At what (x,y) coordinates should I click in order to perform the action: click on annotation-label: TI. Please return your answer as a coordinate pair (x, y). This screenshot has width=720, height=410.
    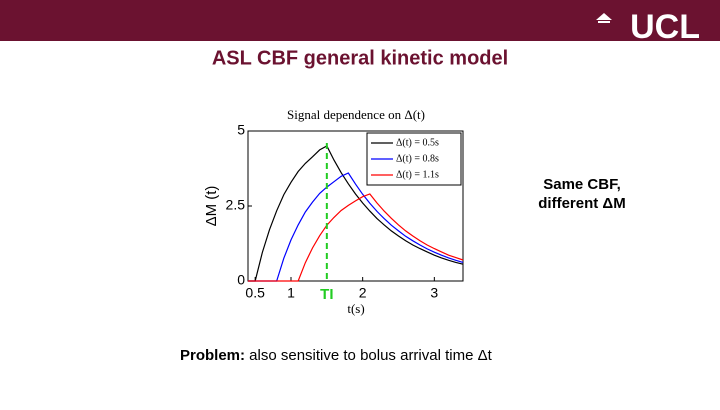
    Looking at the image, I should click on (326, 294).